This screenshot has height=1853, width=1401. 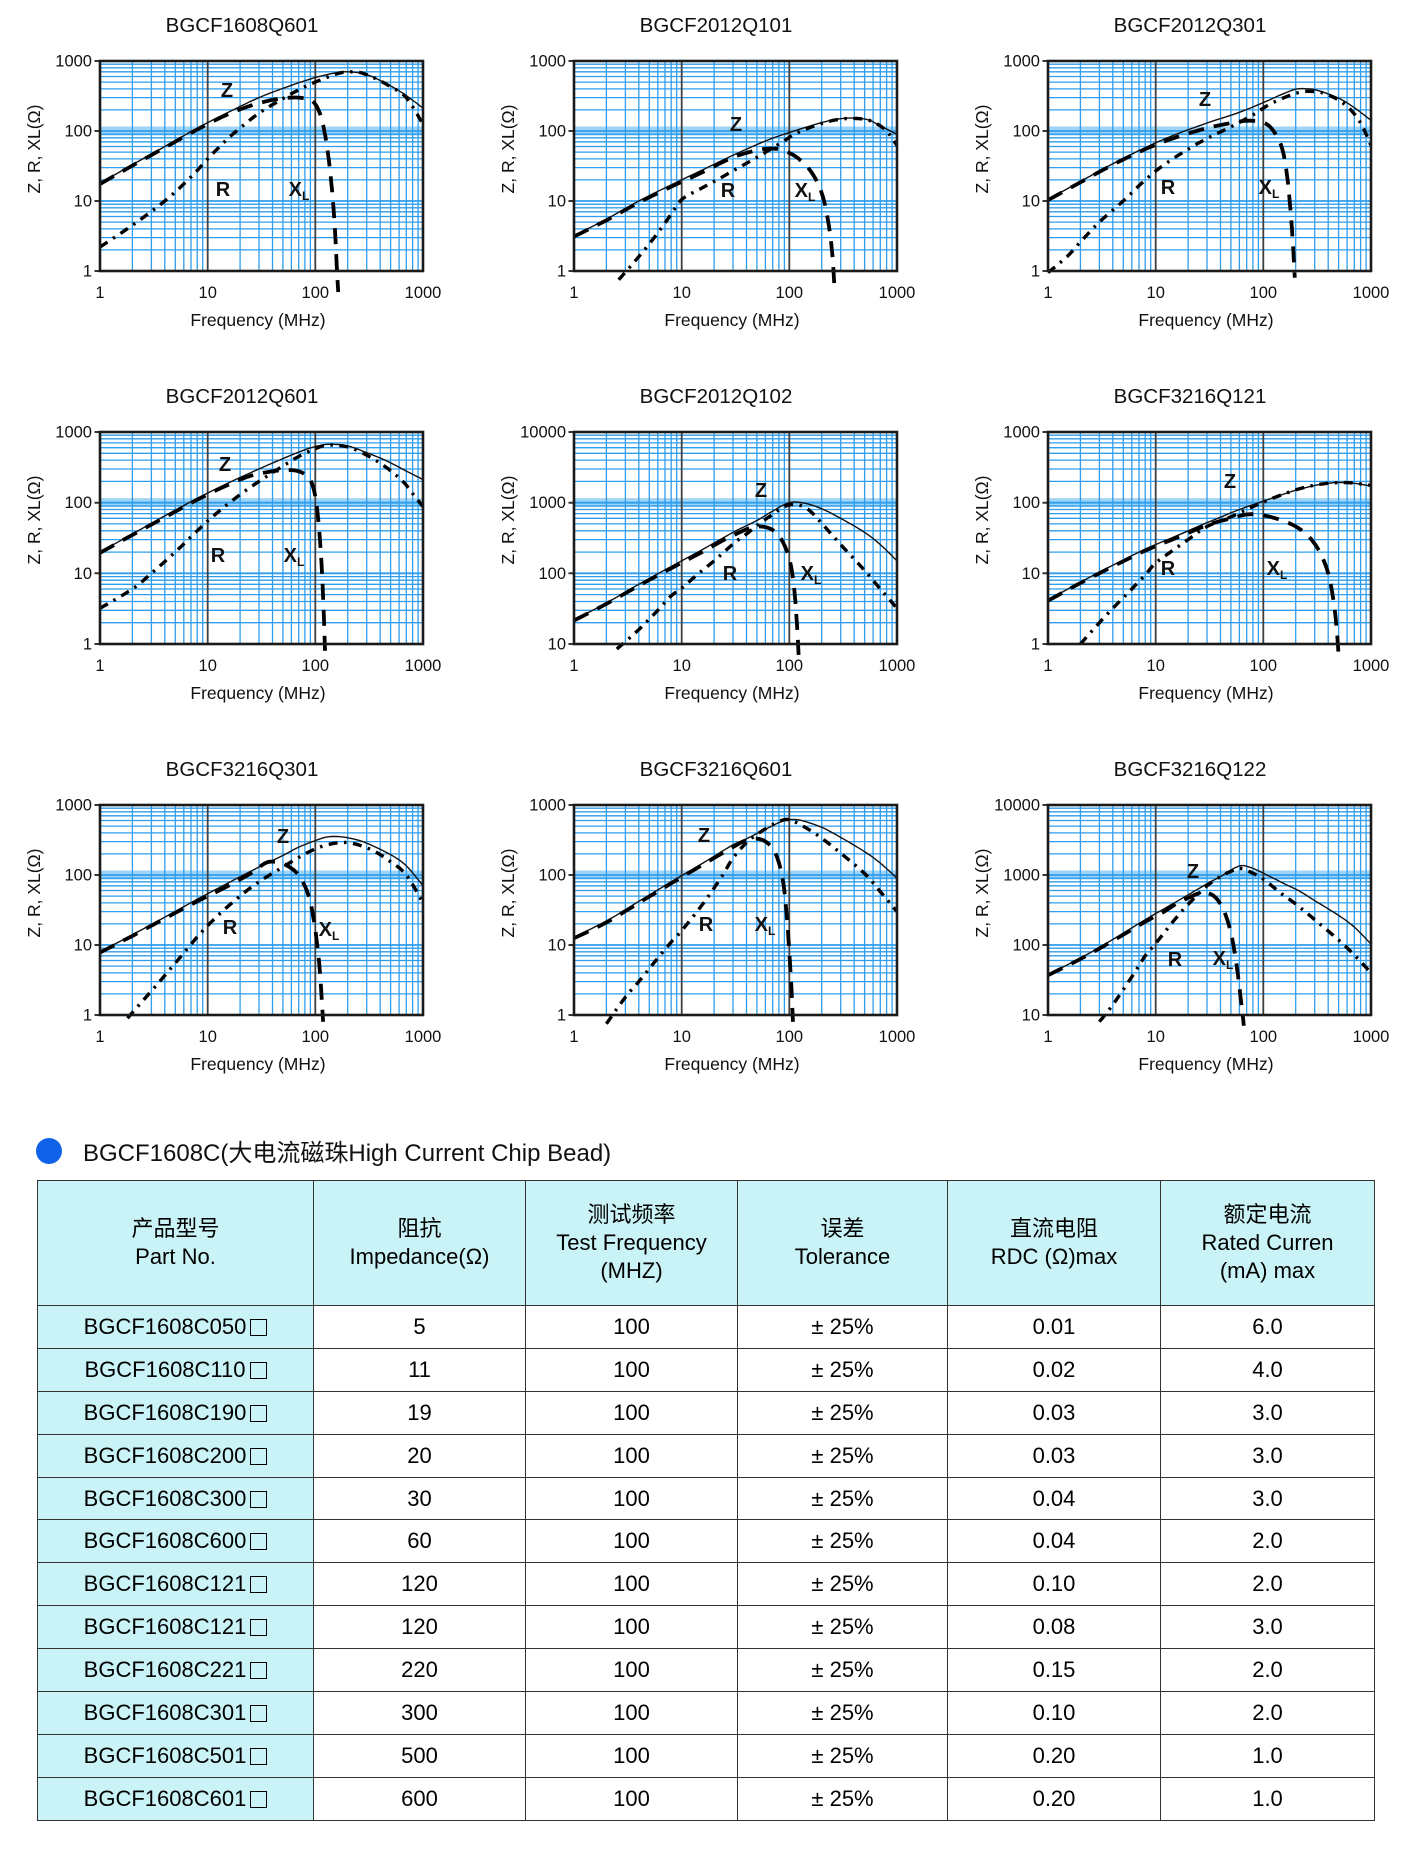 What do you see at coordinates (716, 769) in the screenshot?
I see `svg-text: BGCF3216Q601` at bounding box center [716, 769].